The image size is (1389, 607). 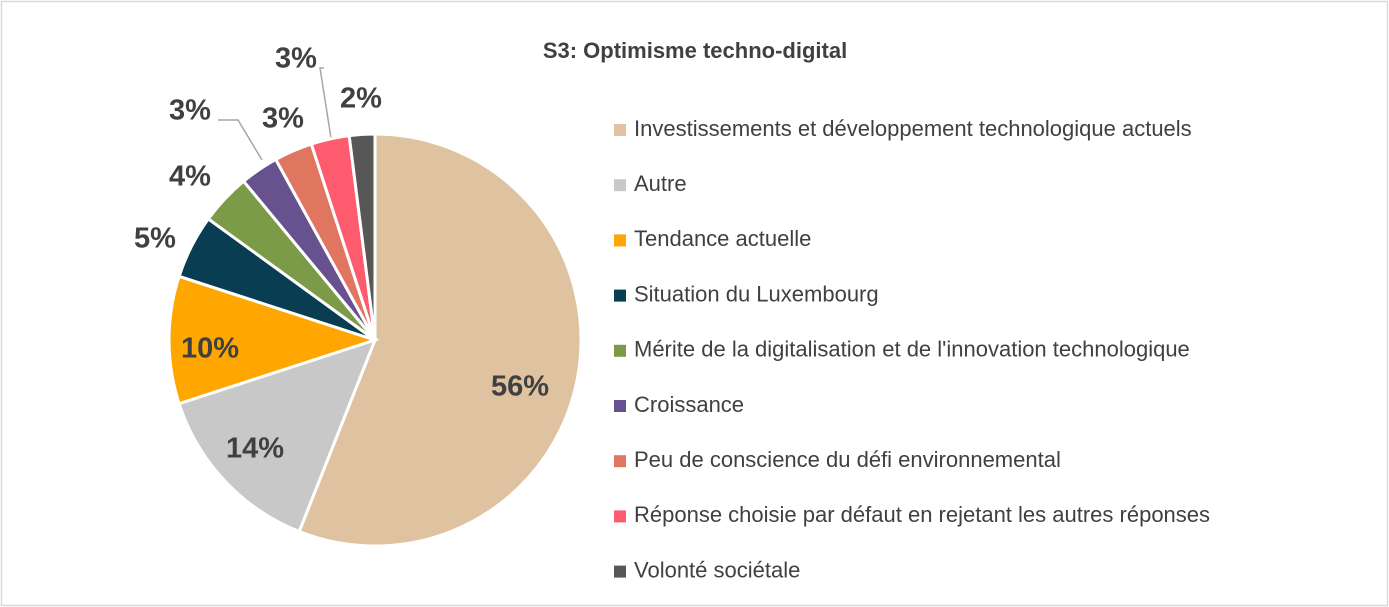 What do you see at coordinates (520, 387) in the screenshot?
I see `data-label: 56%` at bounding box center [520, 387].